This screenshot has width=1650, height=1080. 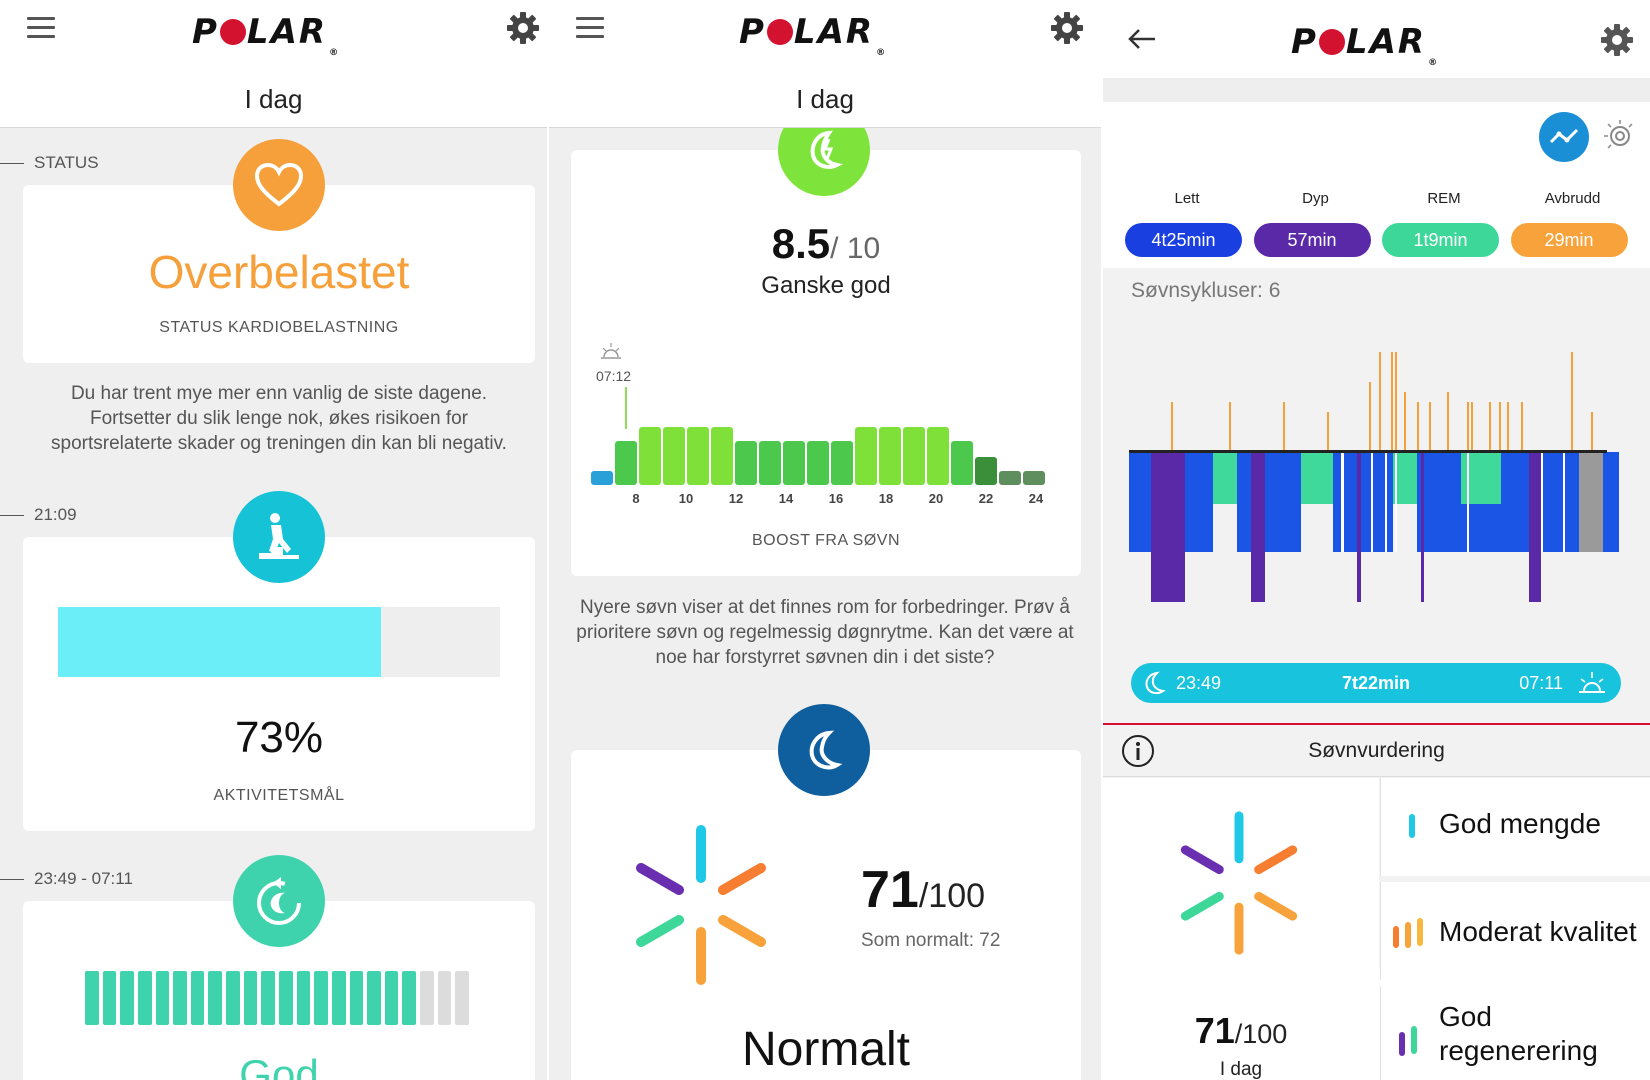 I want to click on sleep-duration: 7t22min, so click(x=1376, y=683).